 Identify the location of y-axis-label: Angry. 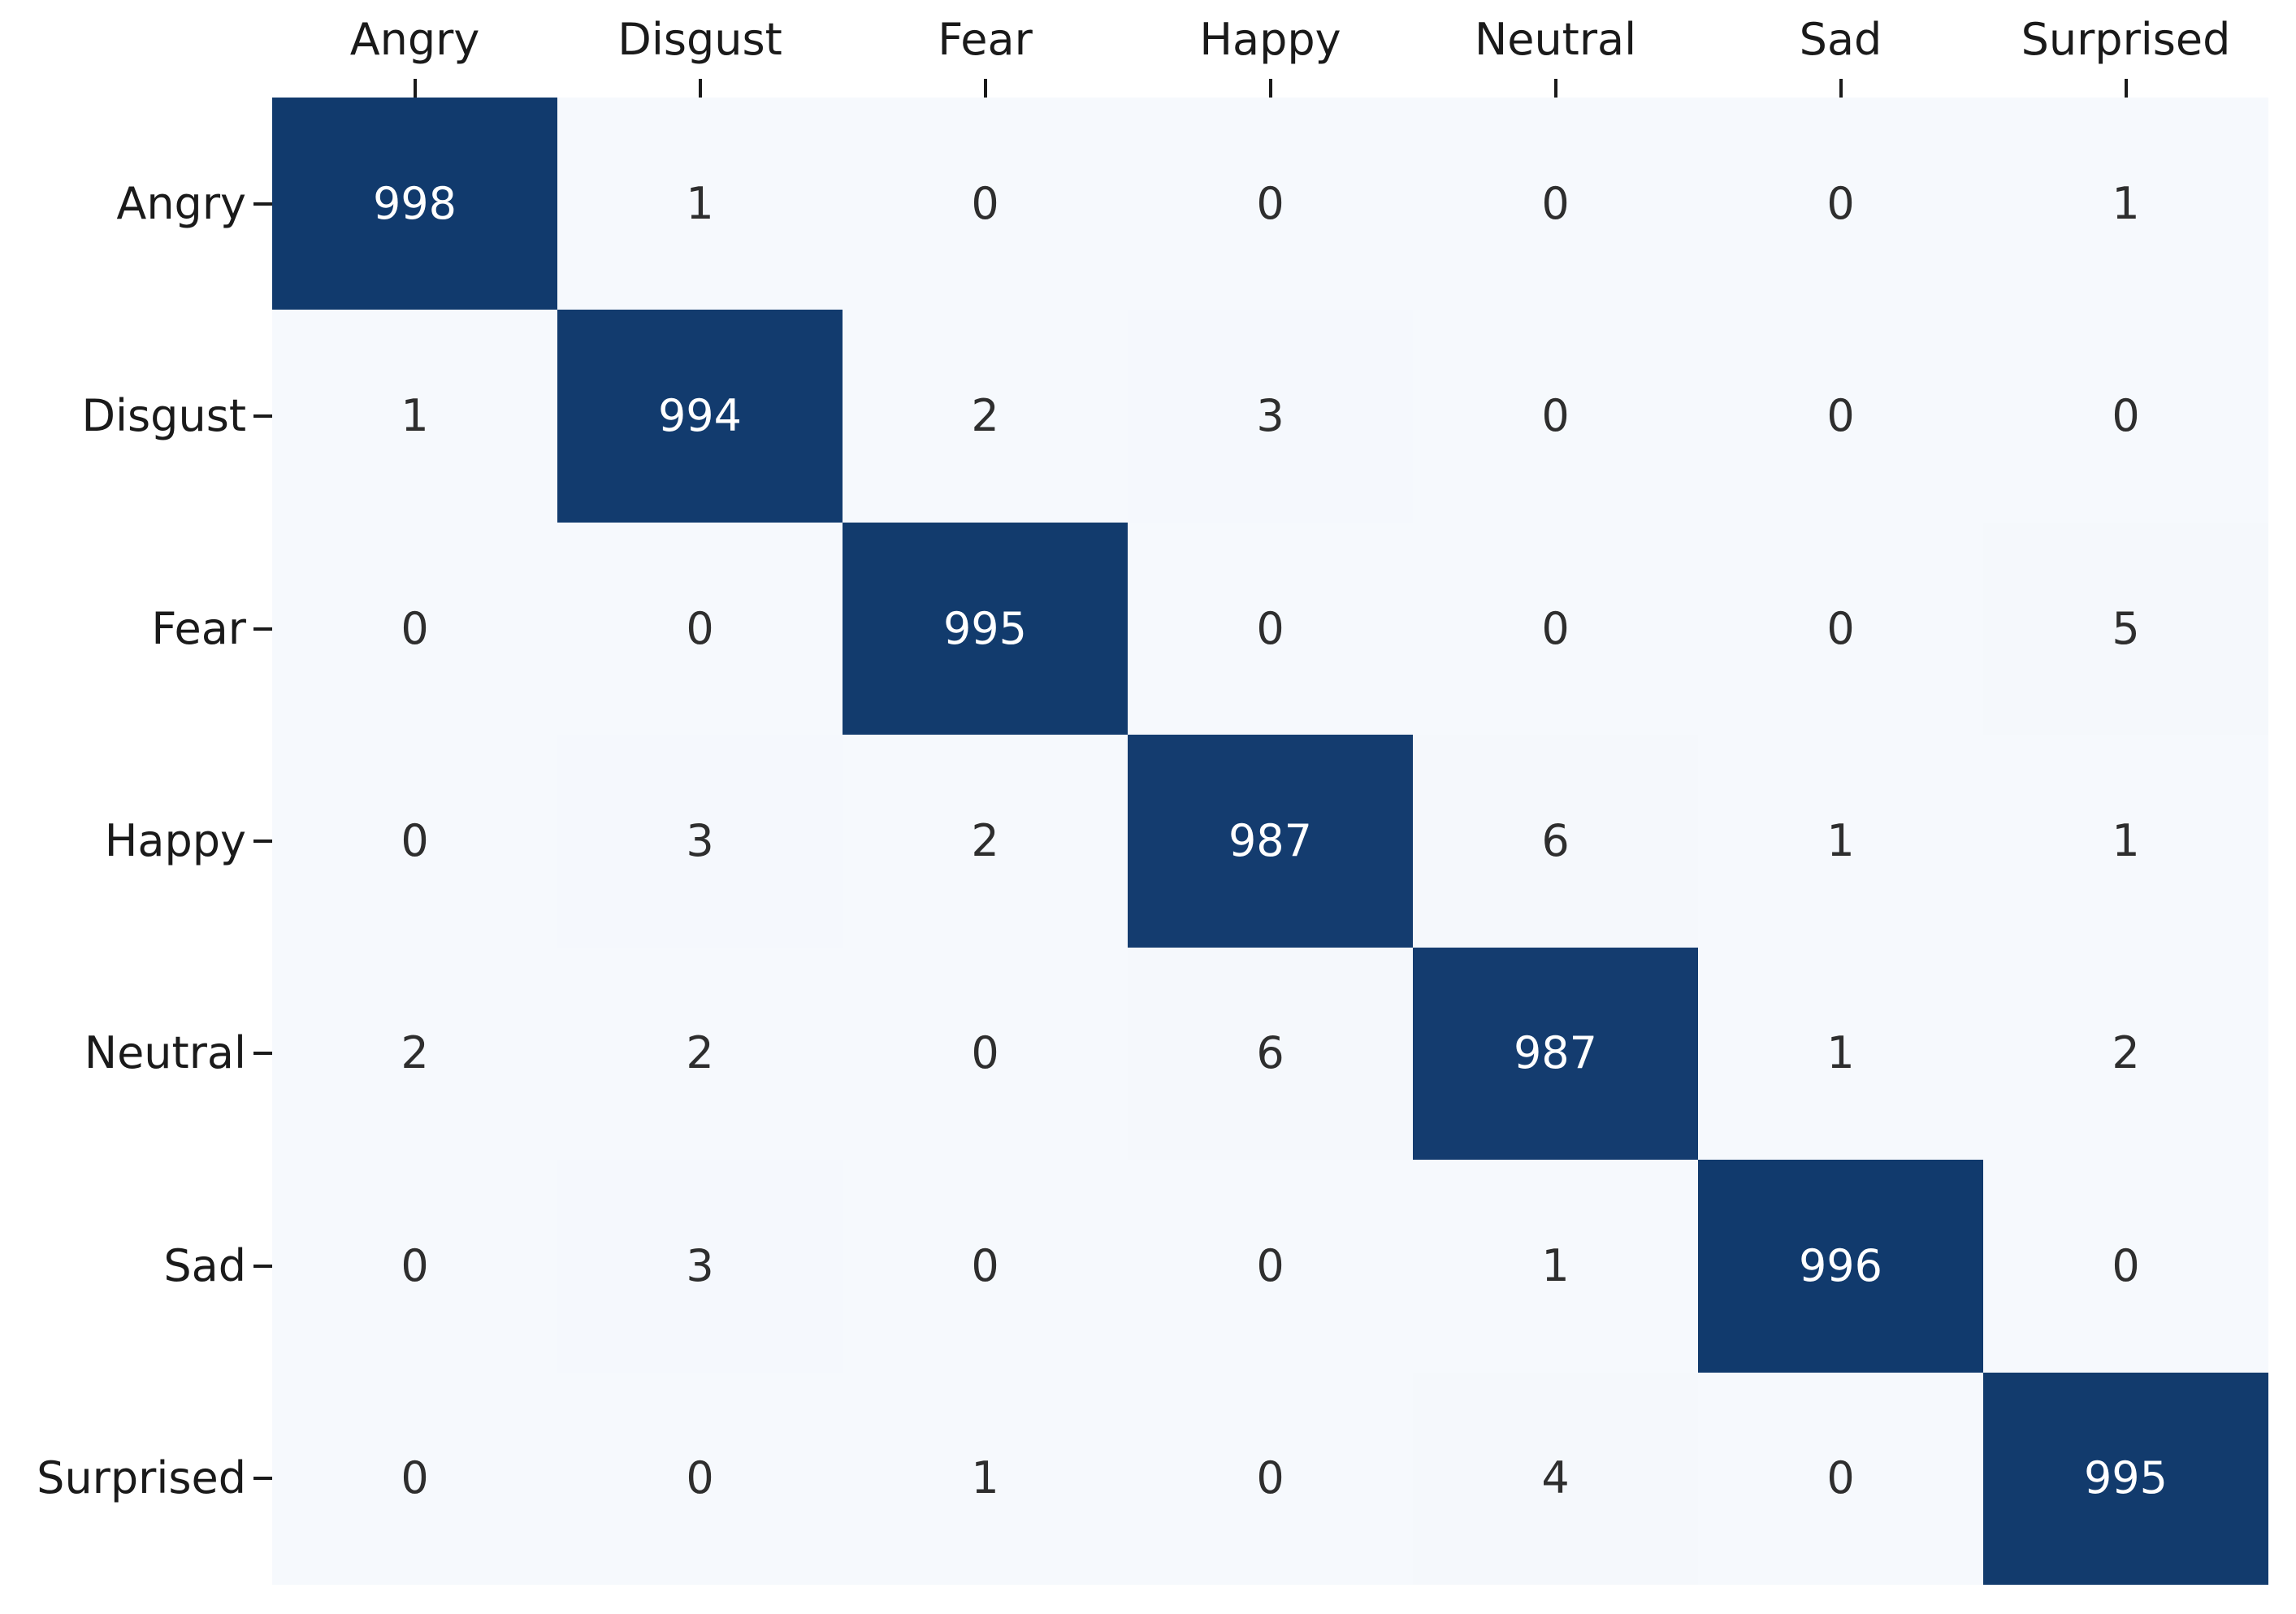
(181, 203).